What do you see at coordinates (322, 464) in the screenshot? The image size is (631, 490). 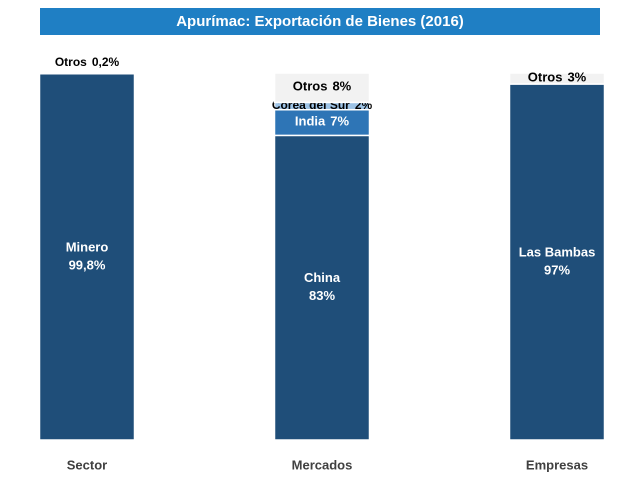 I see `x-tick-label: Mercados` at bounding box center [322, 464].